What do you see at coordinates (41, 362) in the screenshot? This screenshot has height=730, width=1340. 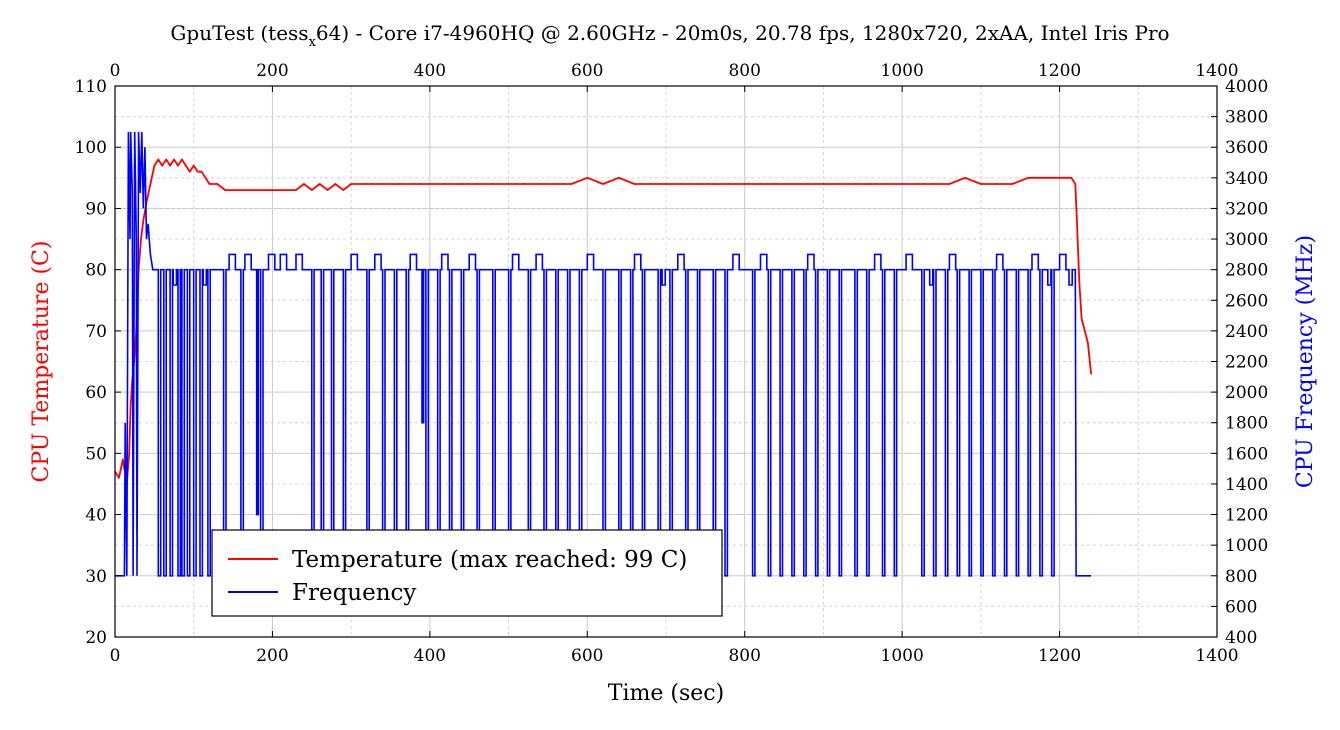 I see `y-axis-left-label: CPU Temperature (C)` at bounding box center [41, 362].